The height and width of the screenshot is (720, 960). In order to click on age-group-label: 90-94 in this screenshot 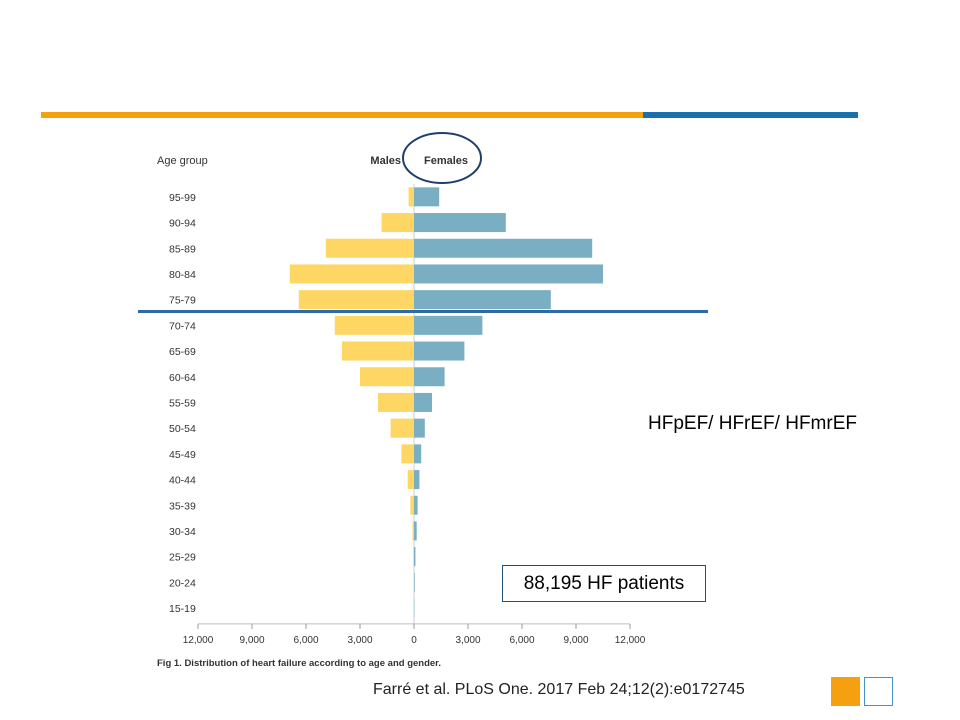, I will do `click(182, 224)`.